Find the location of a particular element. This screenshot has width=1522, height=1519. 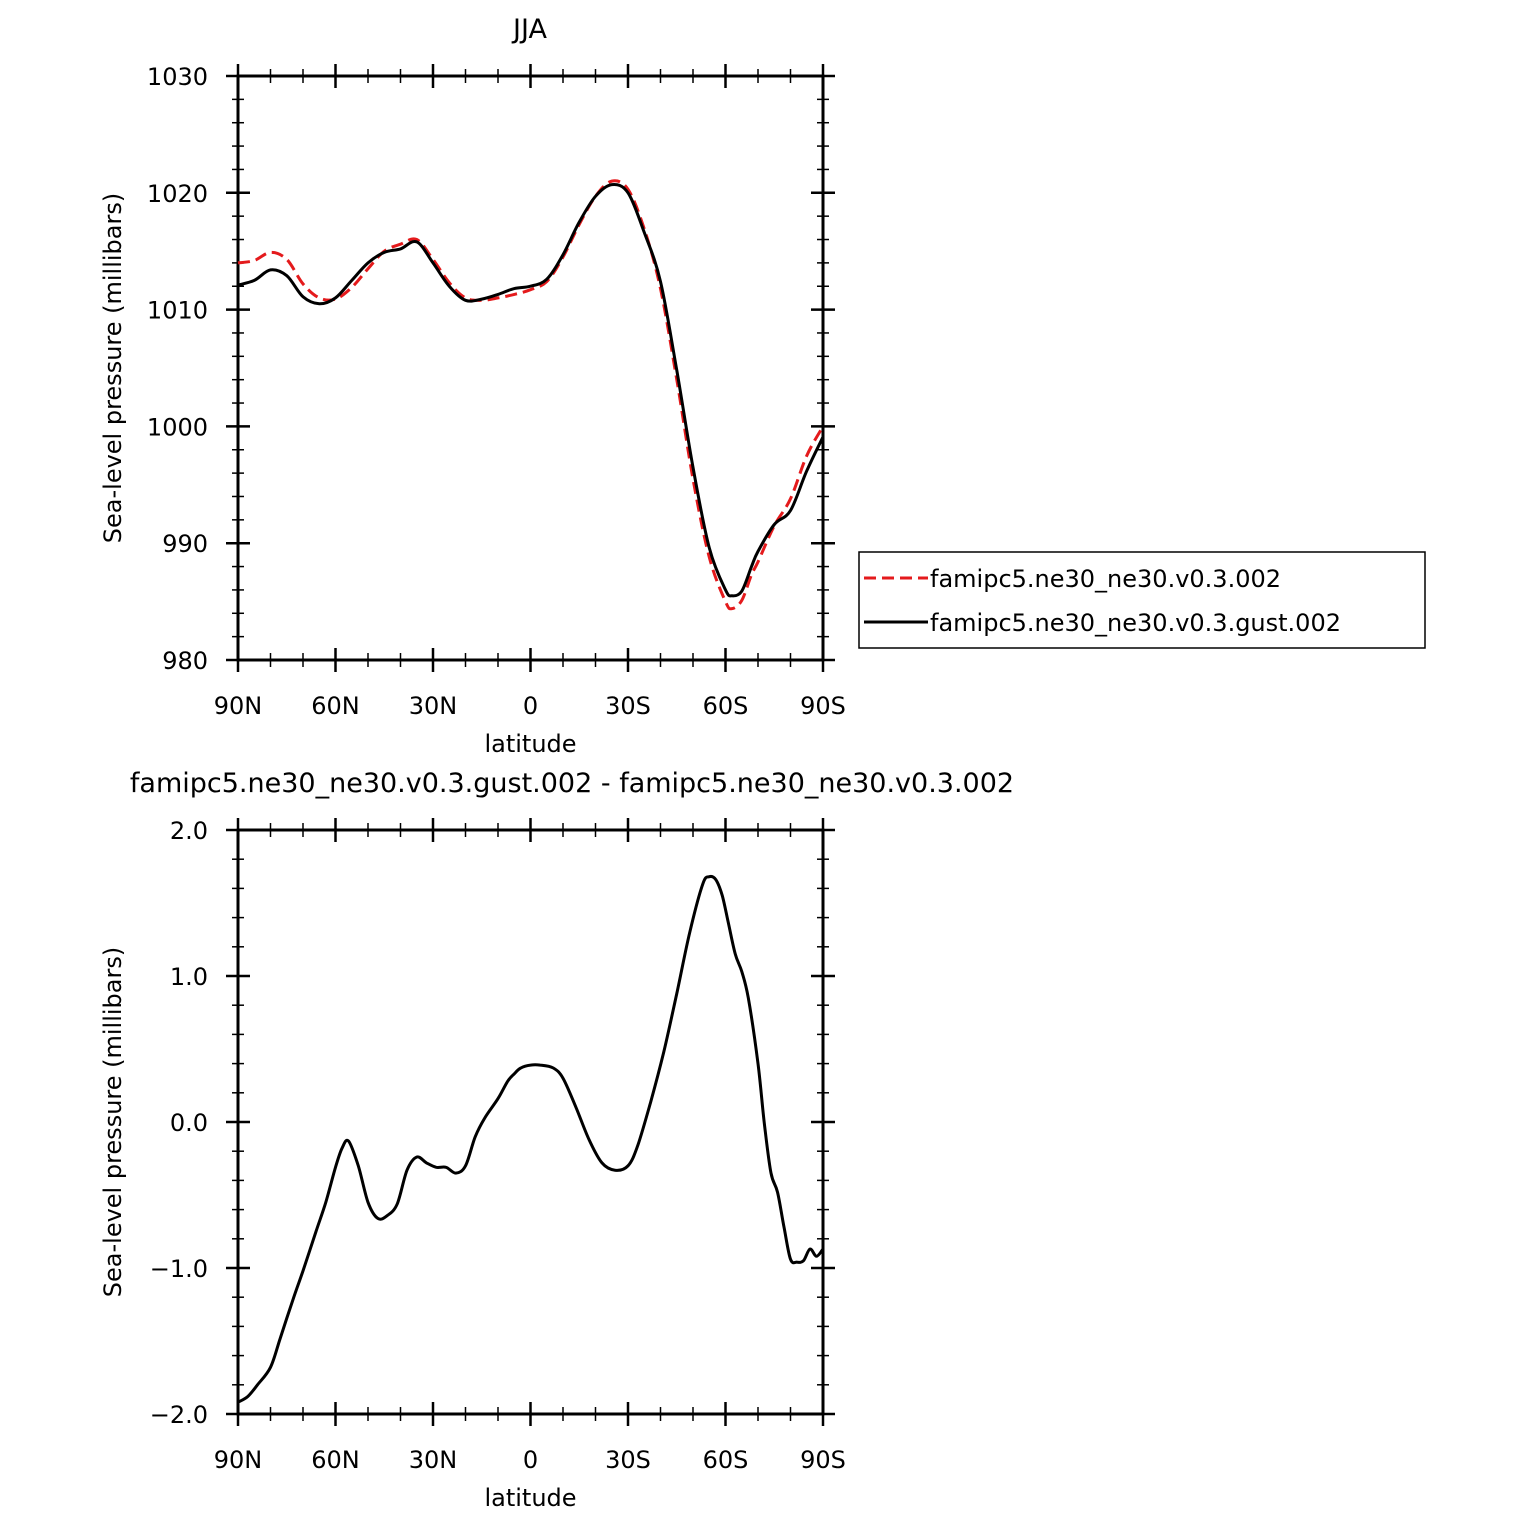

legend-label-gust: famipc5.ne30_ne30.v0.3.gust.002 is located at coordinates (1135, 623).